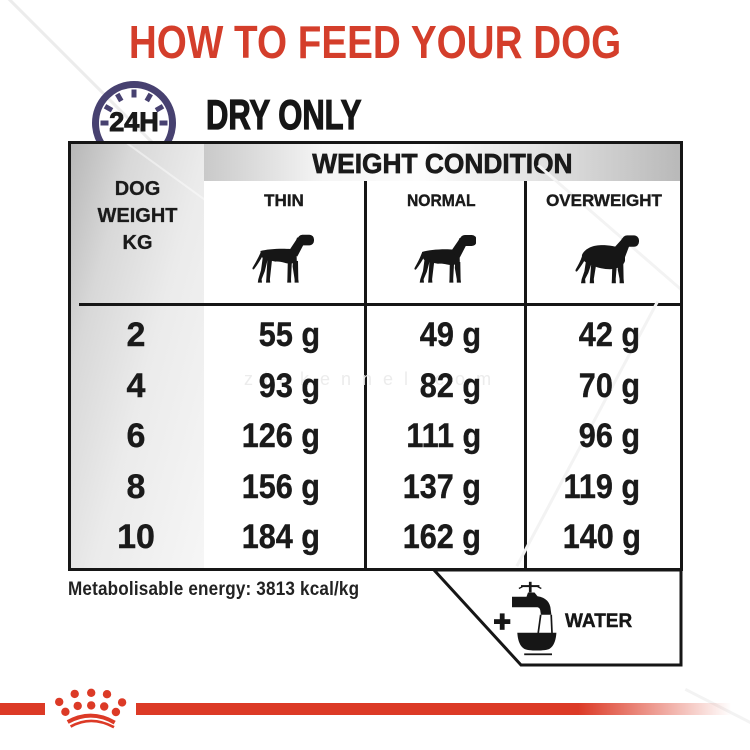  Describe the element at coordinates (134, 122) in the screenshot. I see `svg-text: 24H` at that location.